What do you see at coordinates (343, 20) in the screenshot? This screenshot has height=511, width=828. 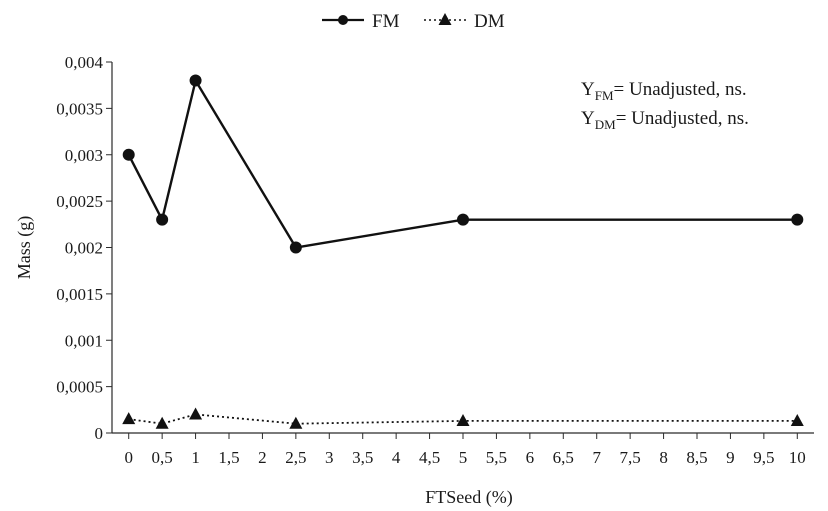 I see `legend-fm-circle-icon` at bounding box center [343, 20].